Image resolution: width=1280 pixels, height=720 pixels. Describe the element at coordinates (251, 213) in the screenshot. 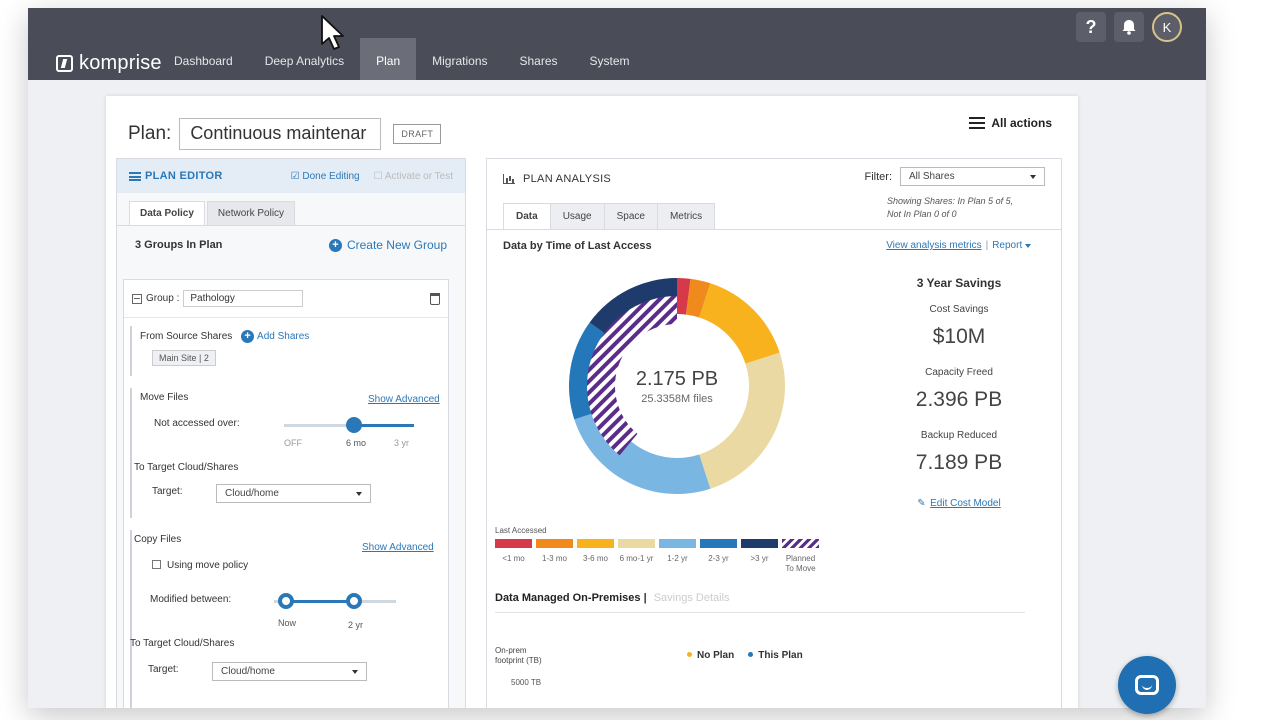

I see `tab-network-policy: Network Policy` at that location.